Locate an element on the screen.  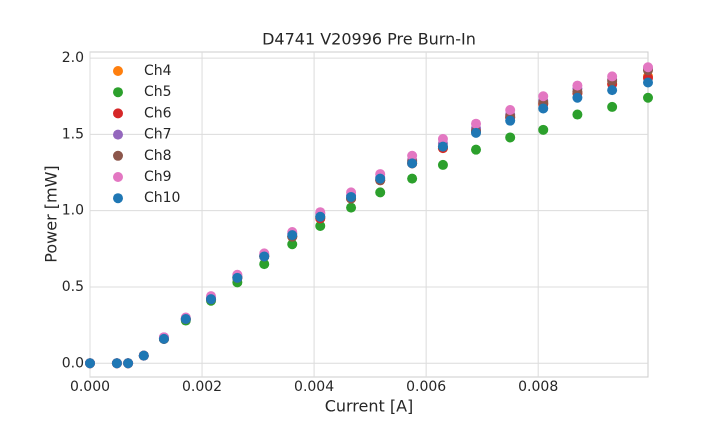
x-tick-label: 0.000 is located at coordinates (90, 387).